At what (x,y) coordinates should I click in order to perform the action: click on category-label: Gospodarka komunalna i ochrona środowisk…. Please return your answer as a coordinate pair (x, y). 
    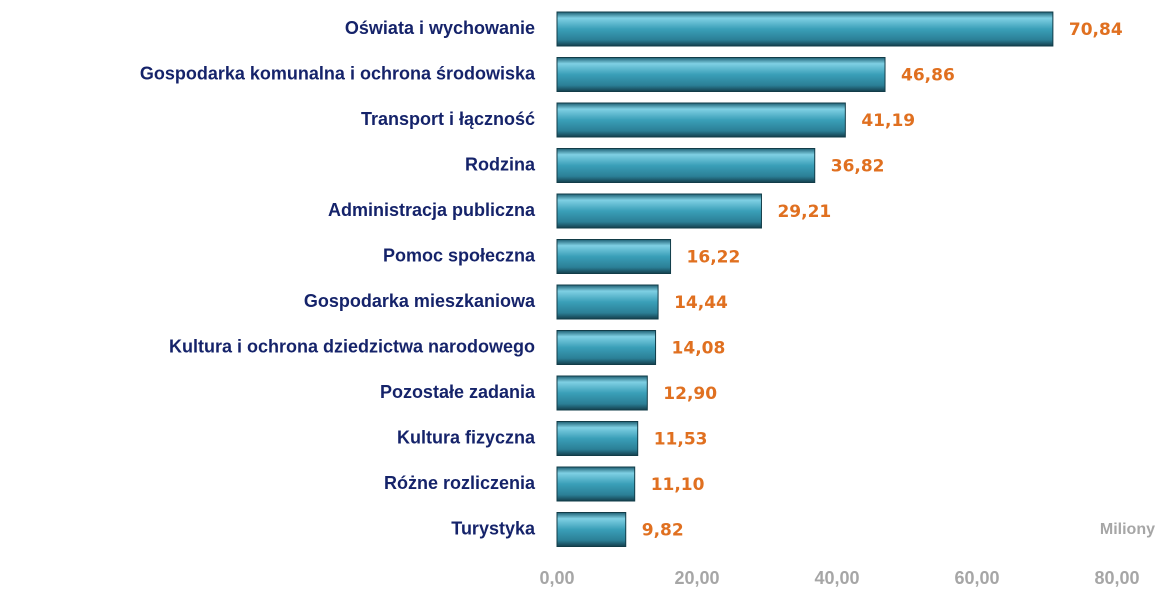
    Looking at the image, I should click on (338, 73).